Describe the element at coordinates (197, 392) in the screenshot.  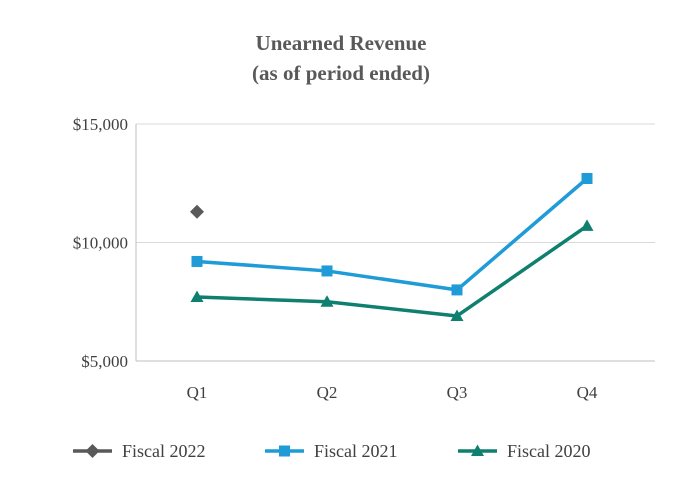
I see `x-tick-label: Q1` at that location.